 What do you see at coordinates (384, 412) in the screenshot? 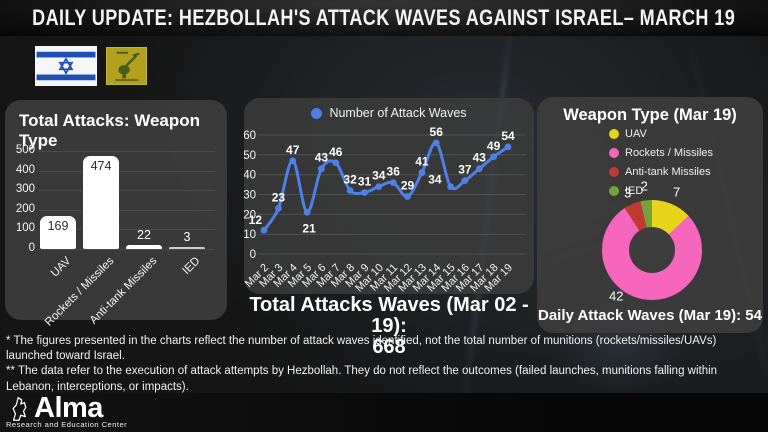
I see `bottom-bar: Alma Research and Education Center` at bounding box center [384, 412].